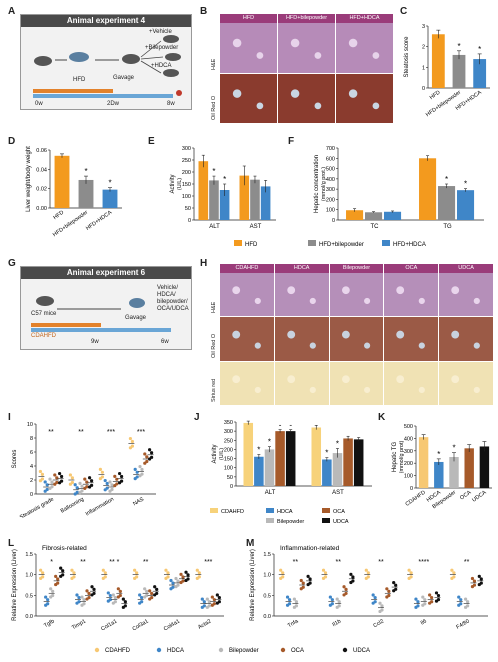 The image size is (498, 662). I want to click on significance-mark: **, so click(381, 562).